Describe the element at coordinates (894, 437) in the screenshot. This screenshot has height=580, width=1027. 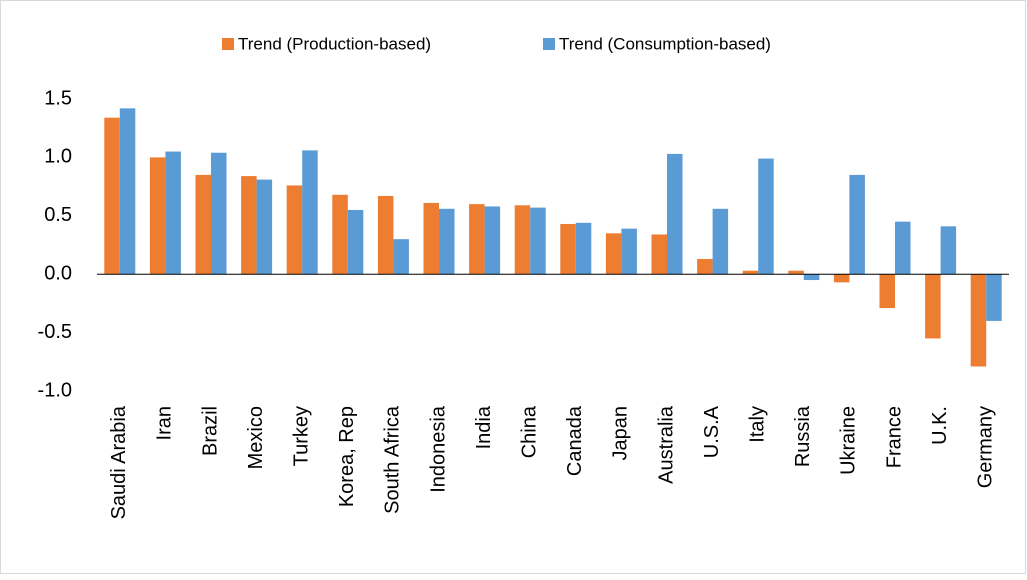
I see `x-tick-label: France` at that location.